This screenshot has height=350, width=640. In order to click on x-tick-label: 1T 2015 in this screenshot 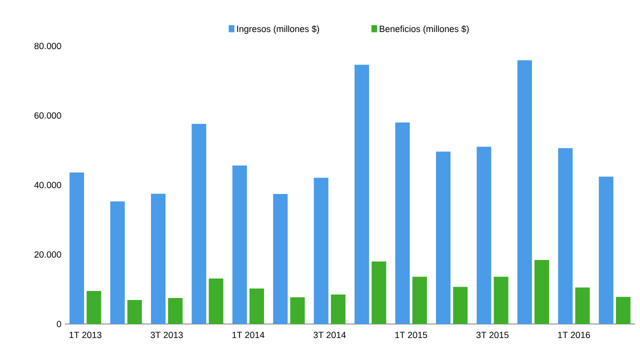, I will do `click(411, 335)`.